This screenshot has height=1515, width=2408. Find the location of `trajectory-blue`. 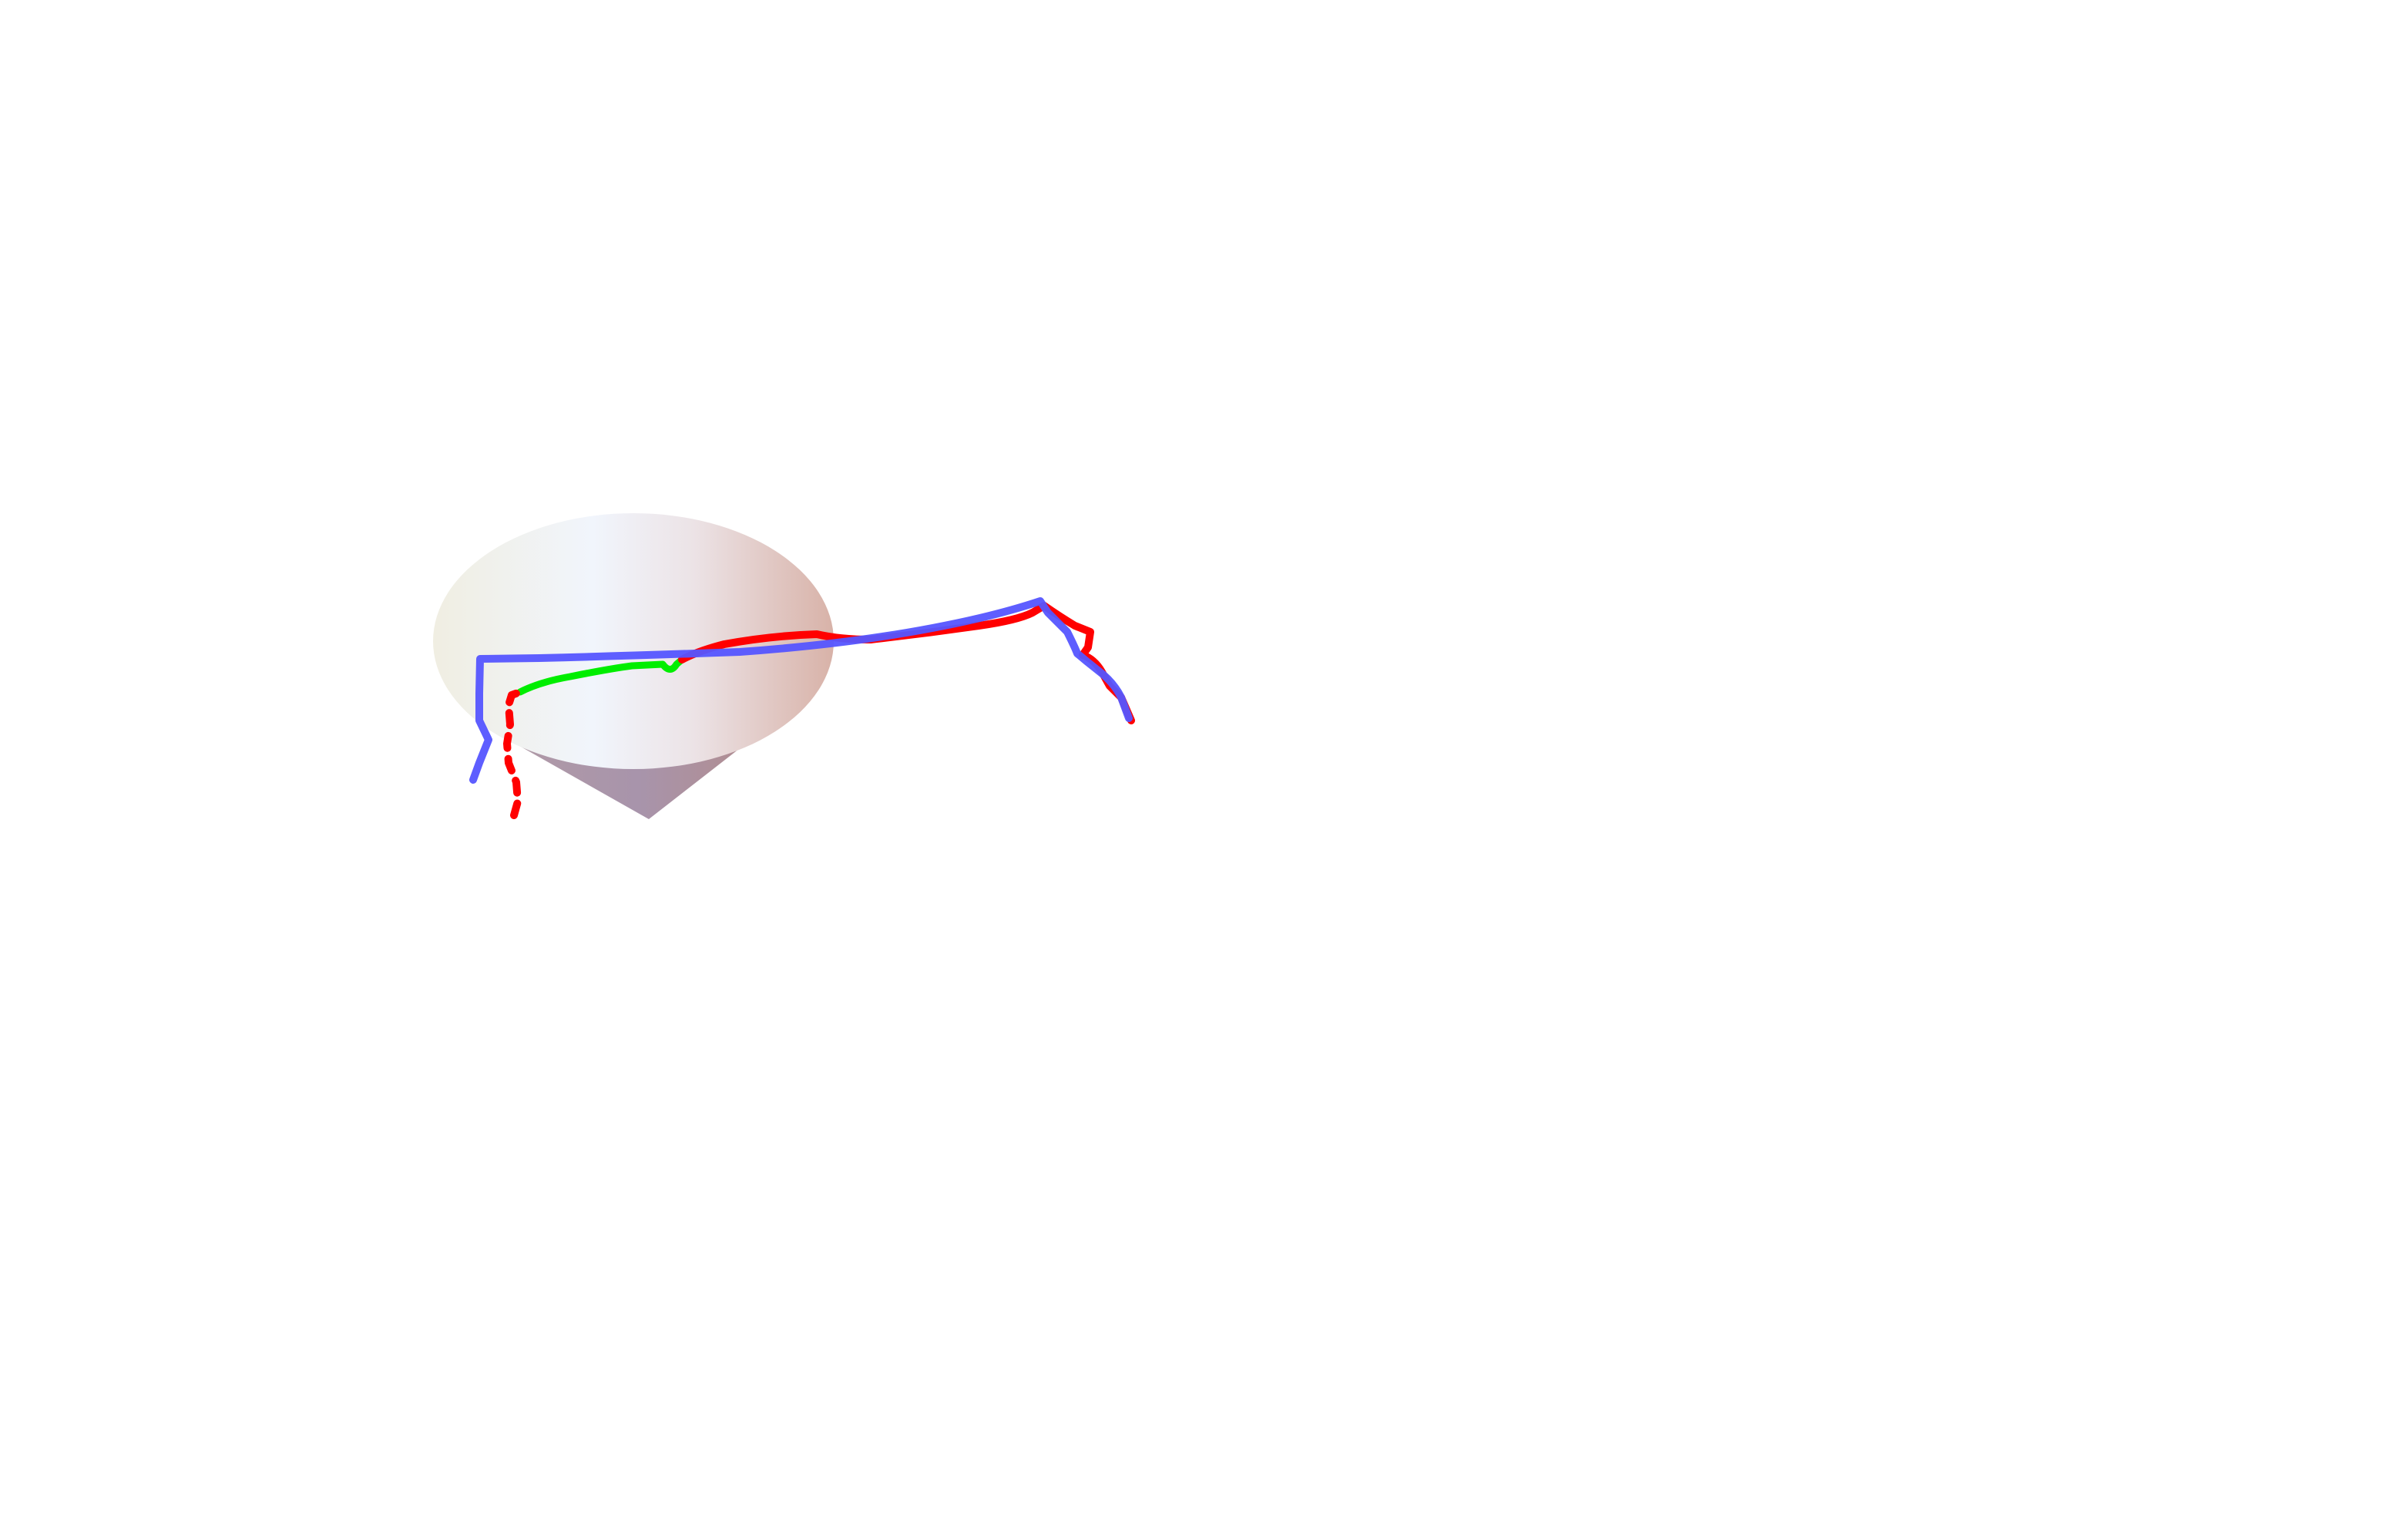

trajectory-blue is located at coordinates (801, 690).